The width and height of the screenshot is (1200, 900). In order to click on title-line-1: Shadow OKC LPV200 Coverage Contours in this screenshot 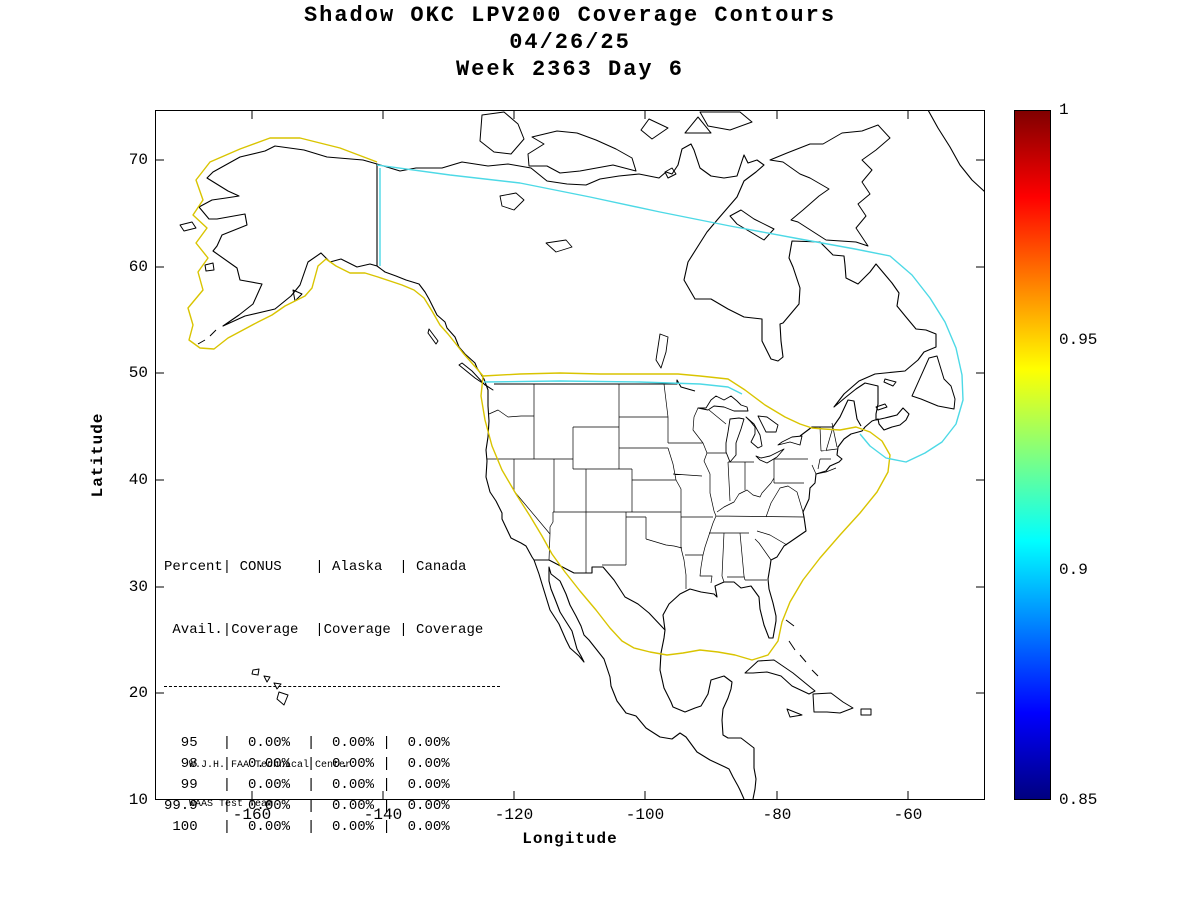, I will do `click(570, 15)`.